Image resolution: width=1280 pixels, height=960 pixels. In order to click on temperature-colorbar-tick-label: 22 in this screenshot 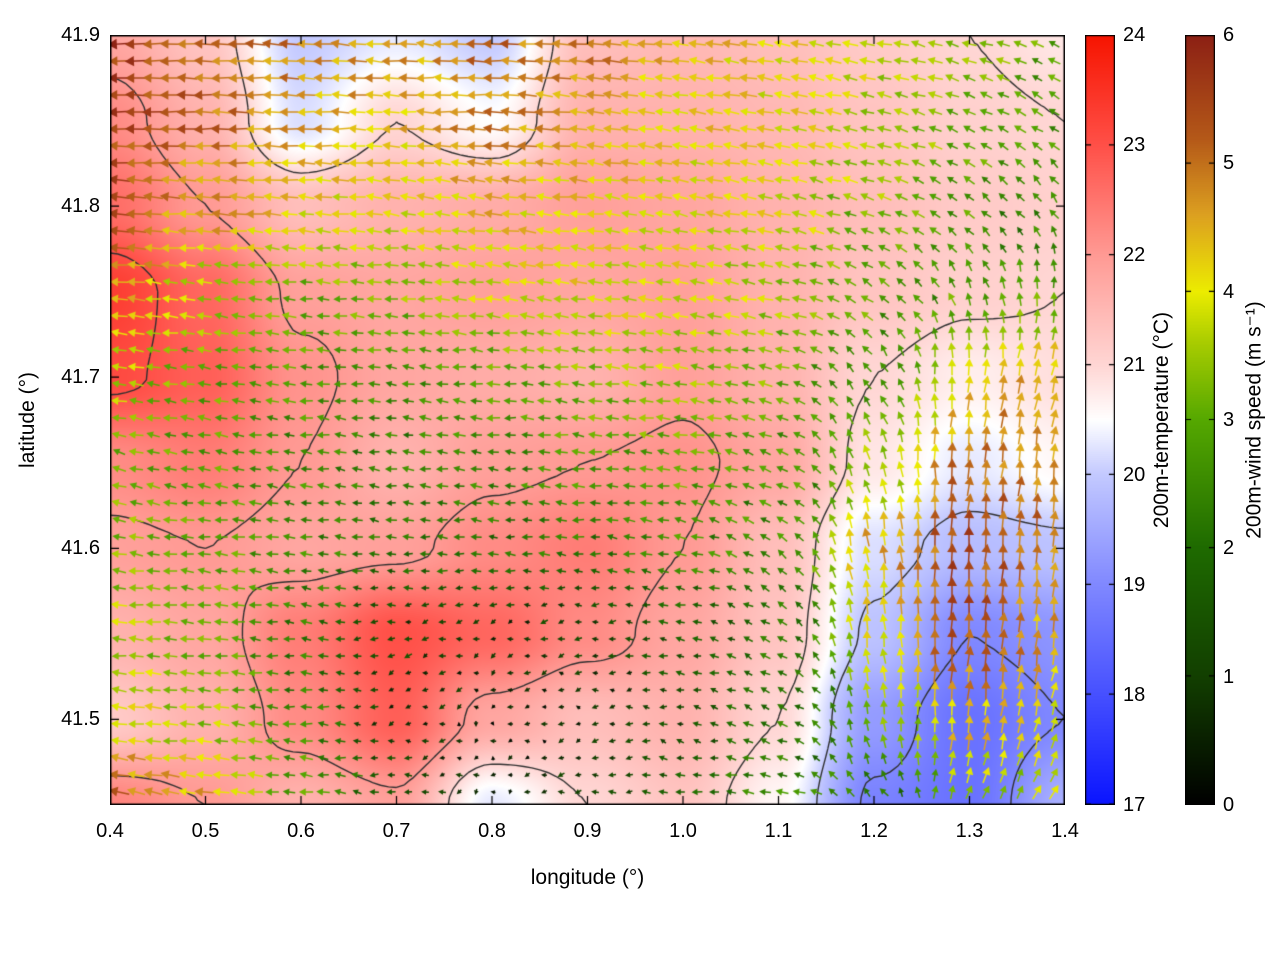, I will do `click(1134, 255)`.